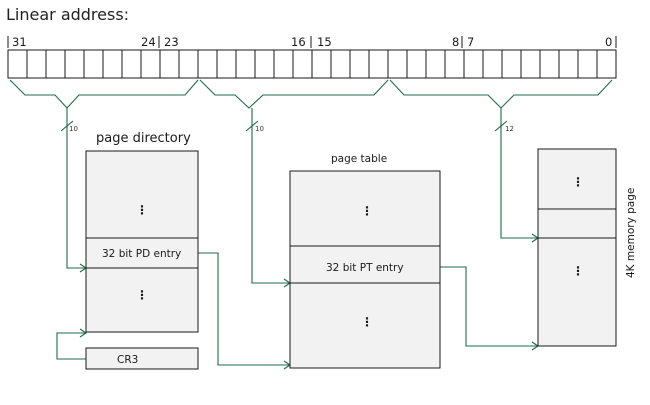  Describe the element at coordinates (312, 64) in the screenshot. I see `linear-address-register` at that location.